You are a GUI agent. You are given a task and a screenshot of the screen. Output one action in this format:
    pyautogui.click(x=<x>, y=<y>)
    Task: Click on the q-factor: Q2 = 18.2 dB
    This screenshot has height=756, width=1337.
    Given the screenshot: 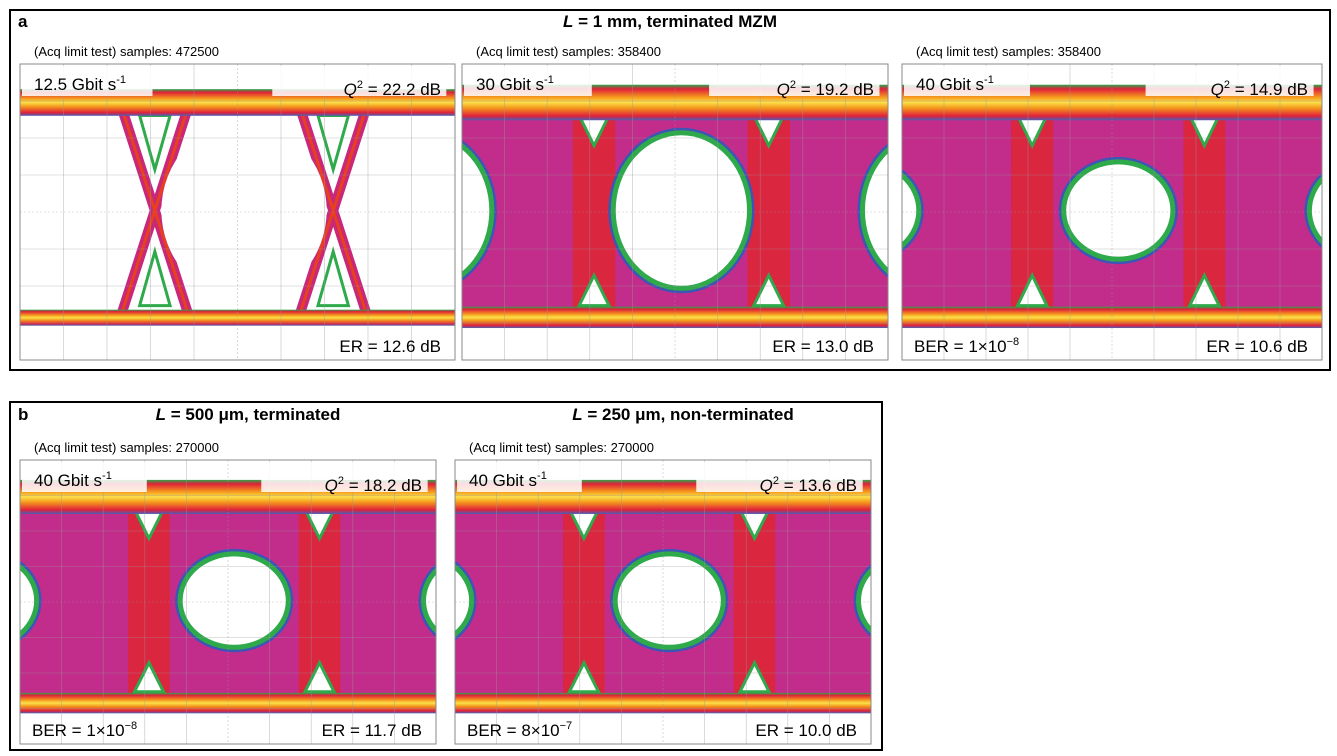 What is the action you would take?
    pyautogui.click(x=373, y=485)
    